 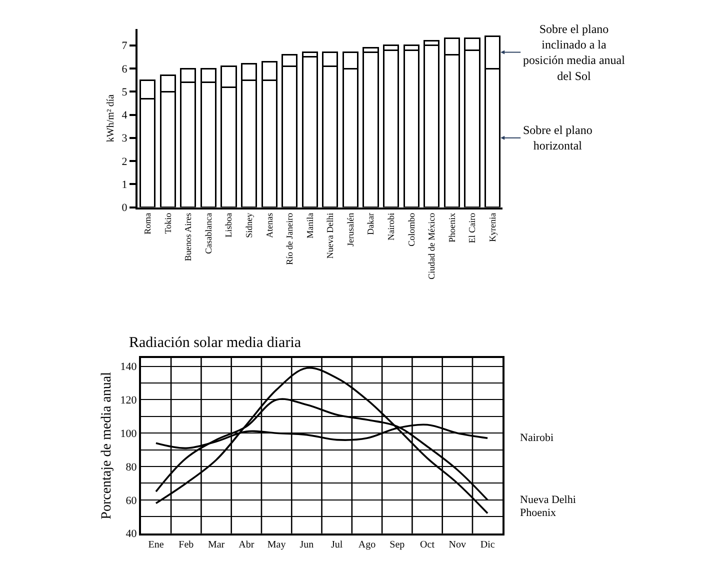 I want to click on x-tick-label: Buenos Aires, so click(x=188, y=237).